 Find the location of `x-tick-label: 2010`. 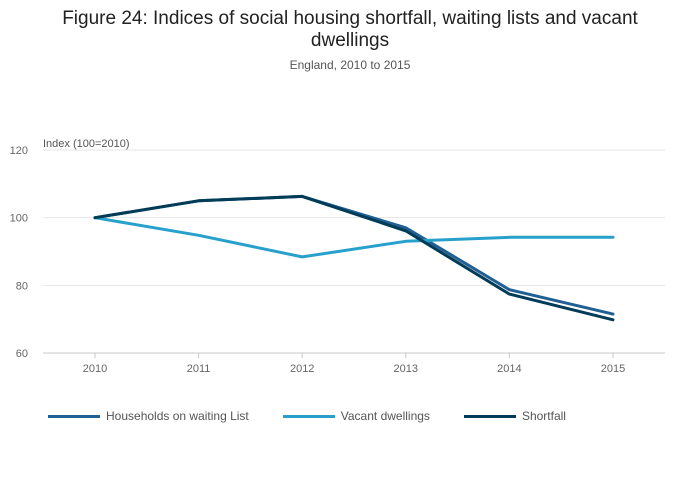

x-tick-label: 2010 is located at coordinates (95, 369).